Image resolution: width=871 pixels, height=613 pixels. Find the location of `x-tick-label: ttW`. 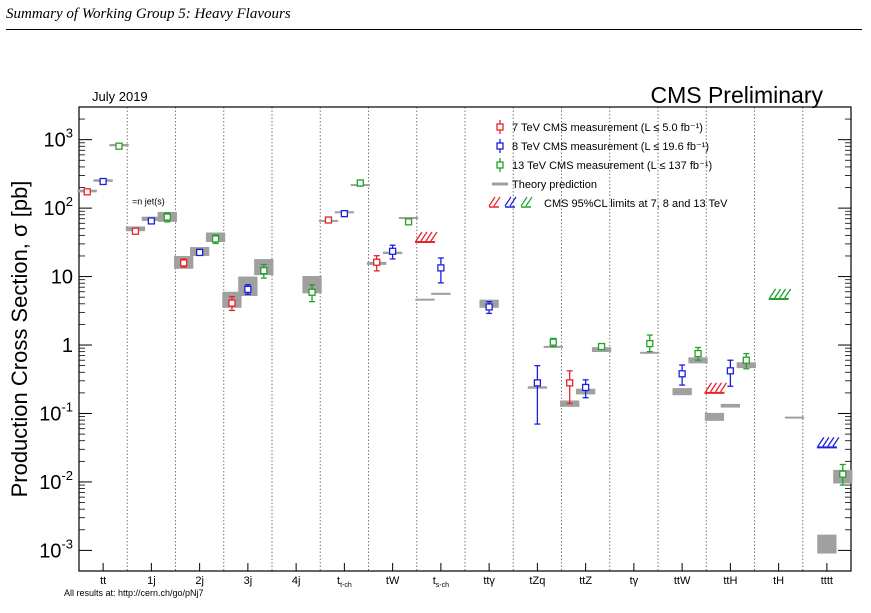

x-tick-label: ttW is located at coordinates (682, 581).